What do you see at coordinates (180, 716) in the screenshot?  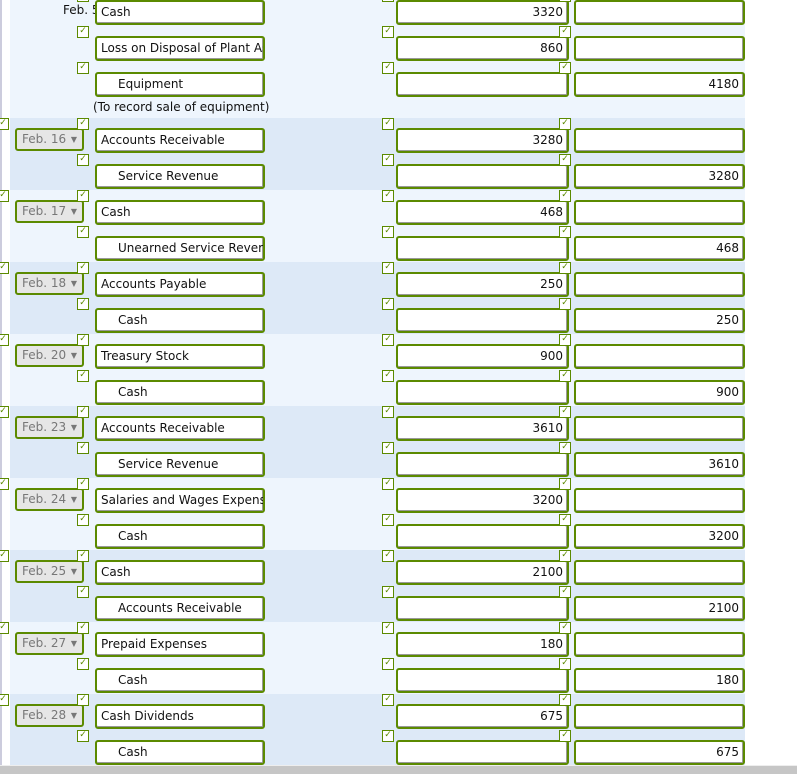 I see `account-input: Cash Dividends` at bounding box center [180, 716].